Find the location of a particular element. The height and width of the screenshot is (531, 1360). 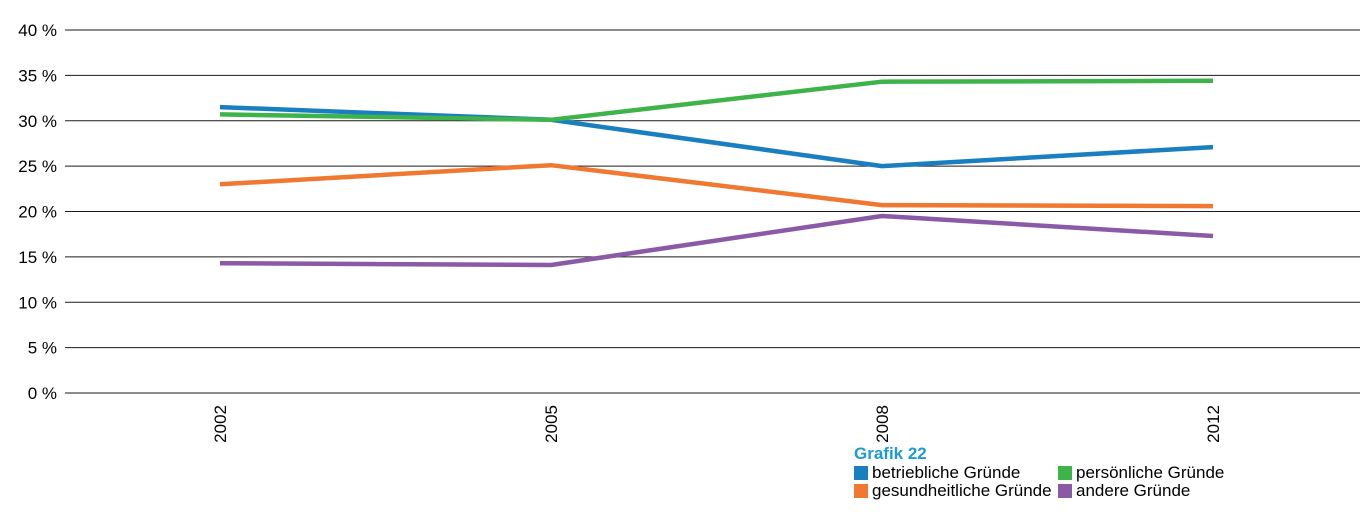

y-tick-label: 5 % is located at coordinates (42, 348).